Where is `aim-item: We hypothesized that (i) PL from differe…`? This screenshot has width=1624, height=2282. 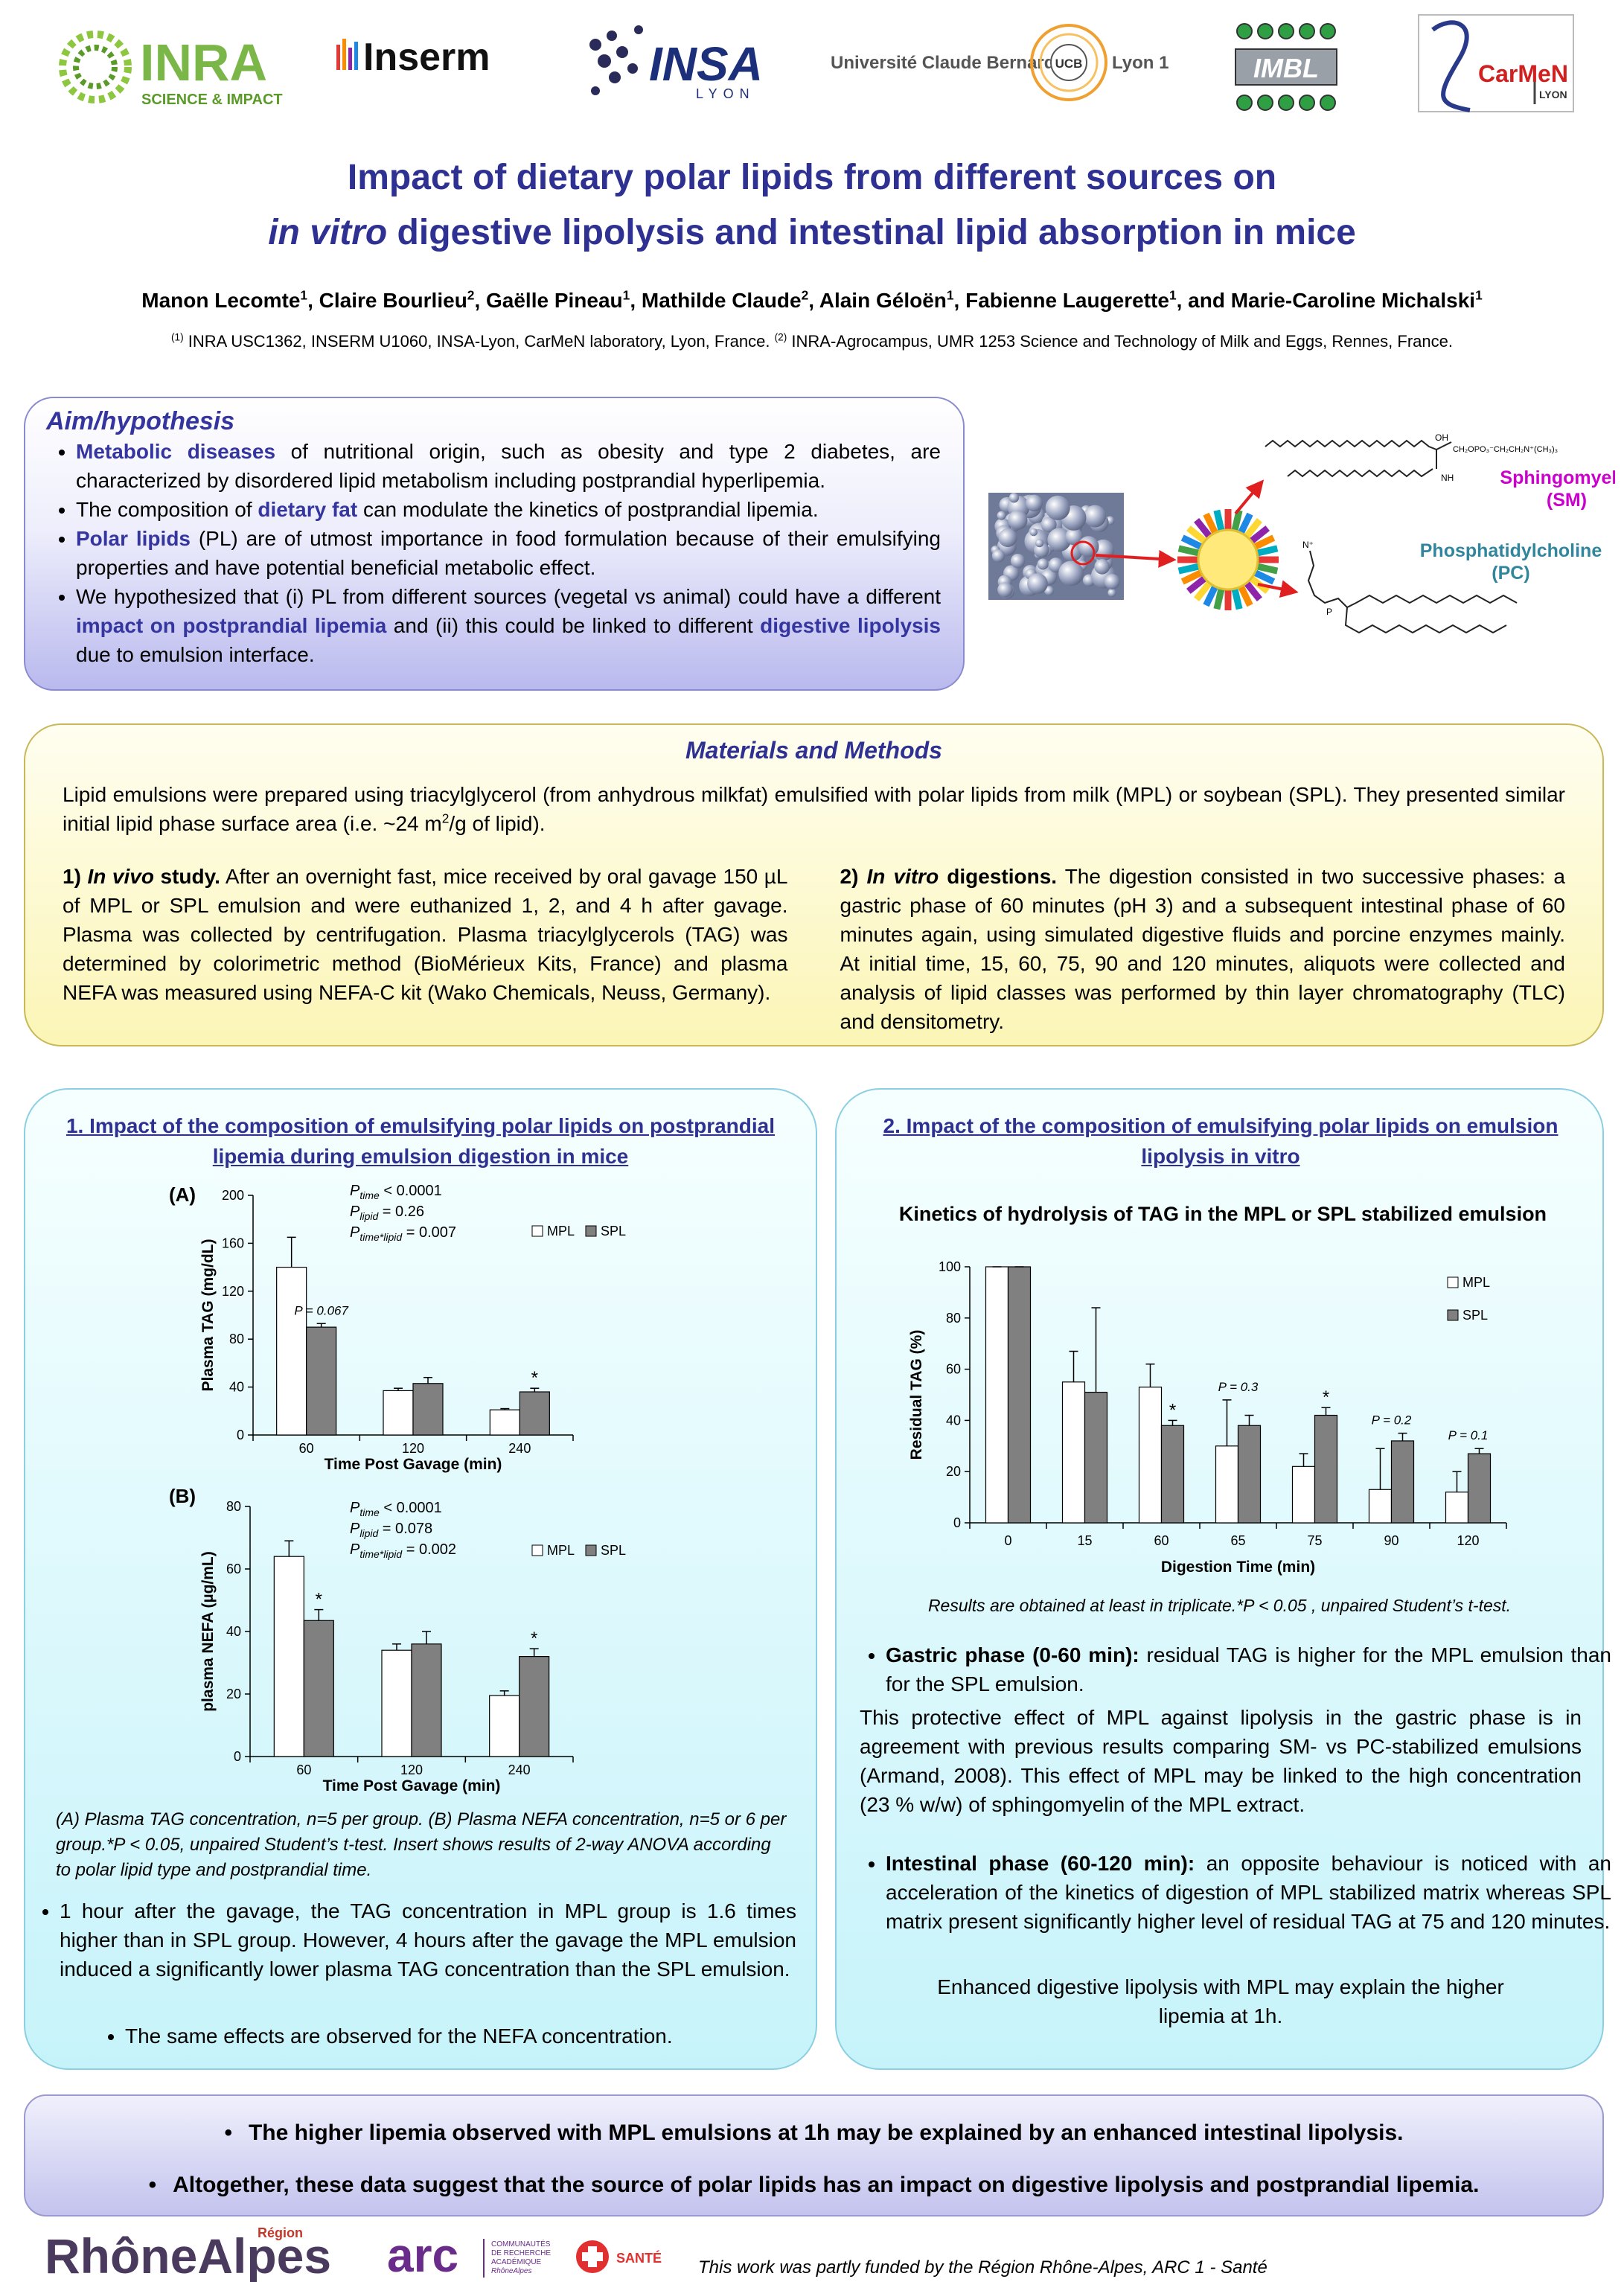
aim-item: We hypothesized that (i) PL from differe… is located at coordinates (509, 625).